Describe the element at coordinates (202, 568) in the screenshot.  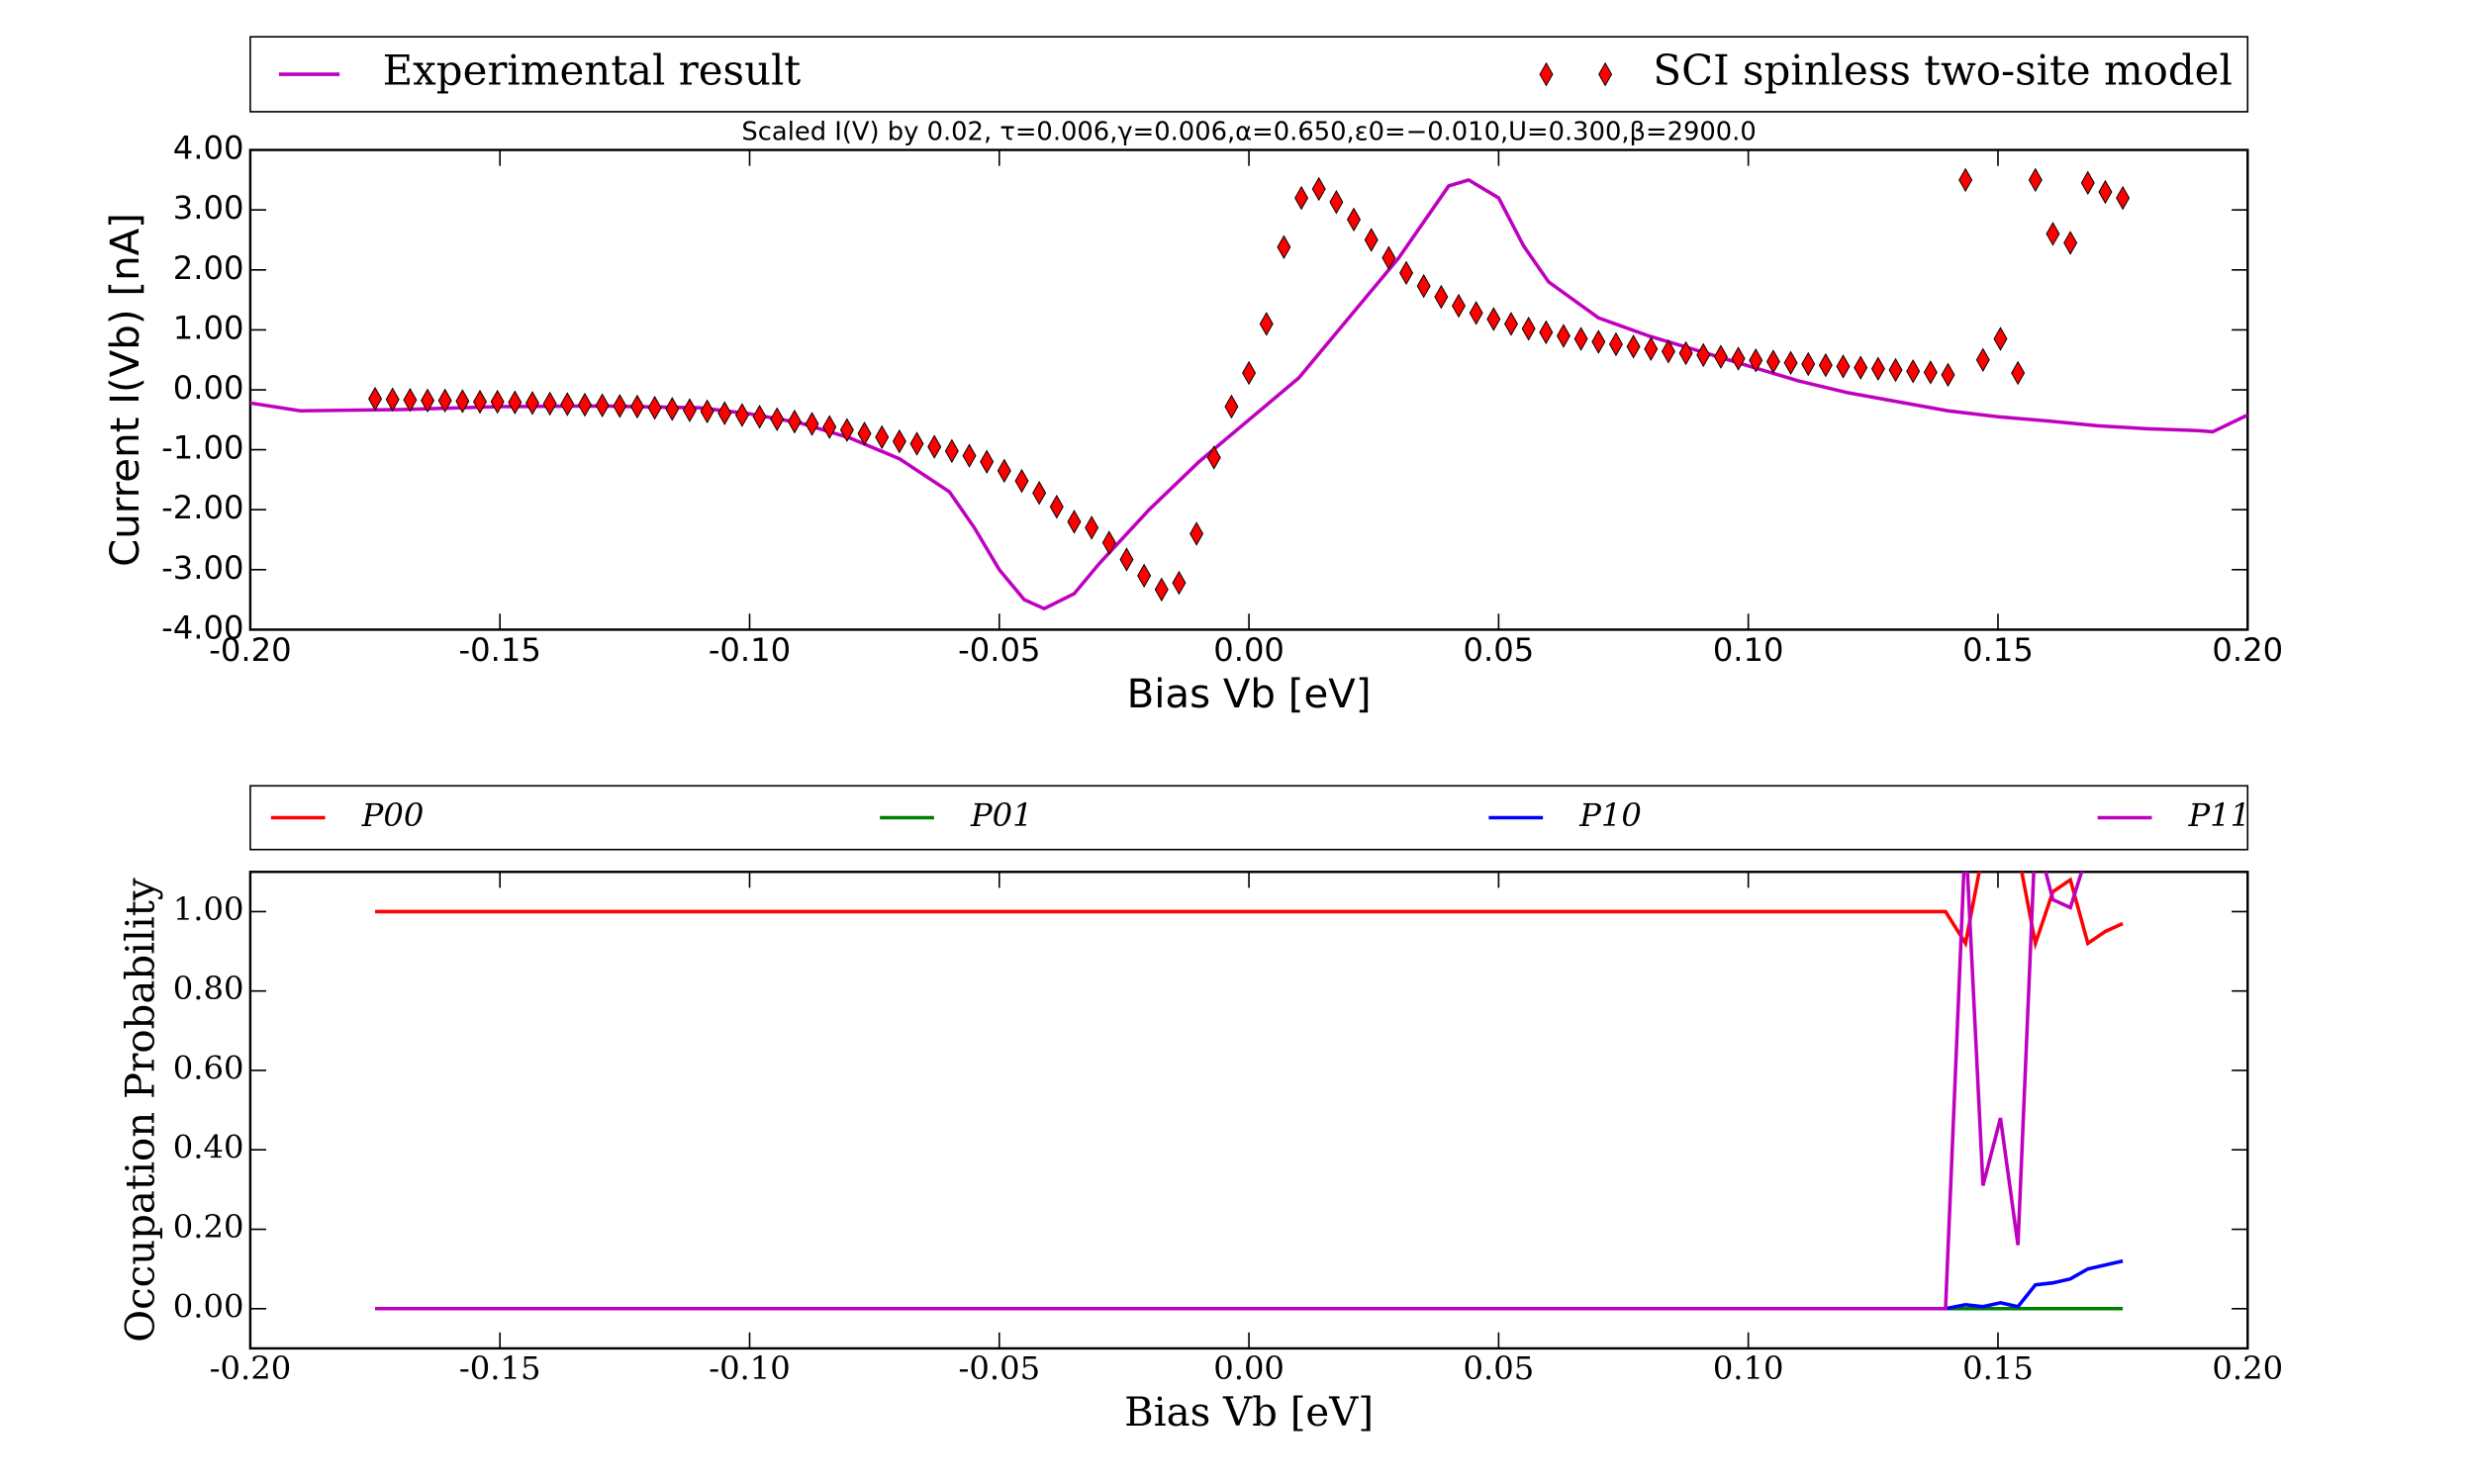
I see `y-tick-label: -3.00` at that location.